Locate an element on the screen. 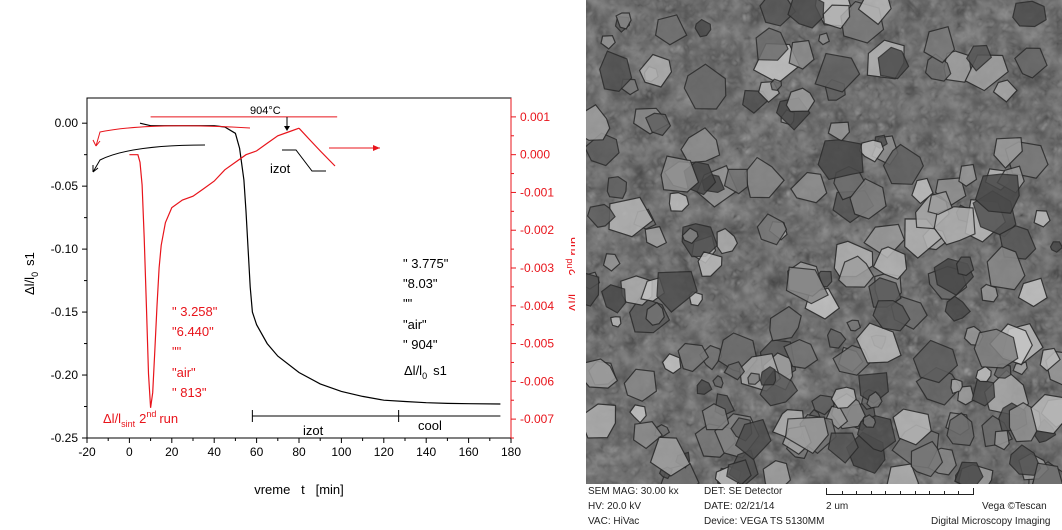 This screenshot has height=530, width=1062. izot-bottom-label: izot is located at coordinates (313, 430).